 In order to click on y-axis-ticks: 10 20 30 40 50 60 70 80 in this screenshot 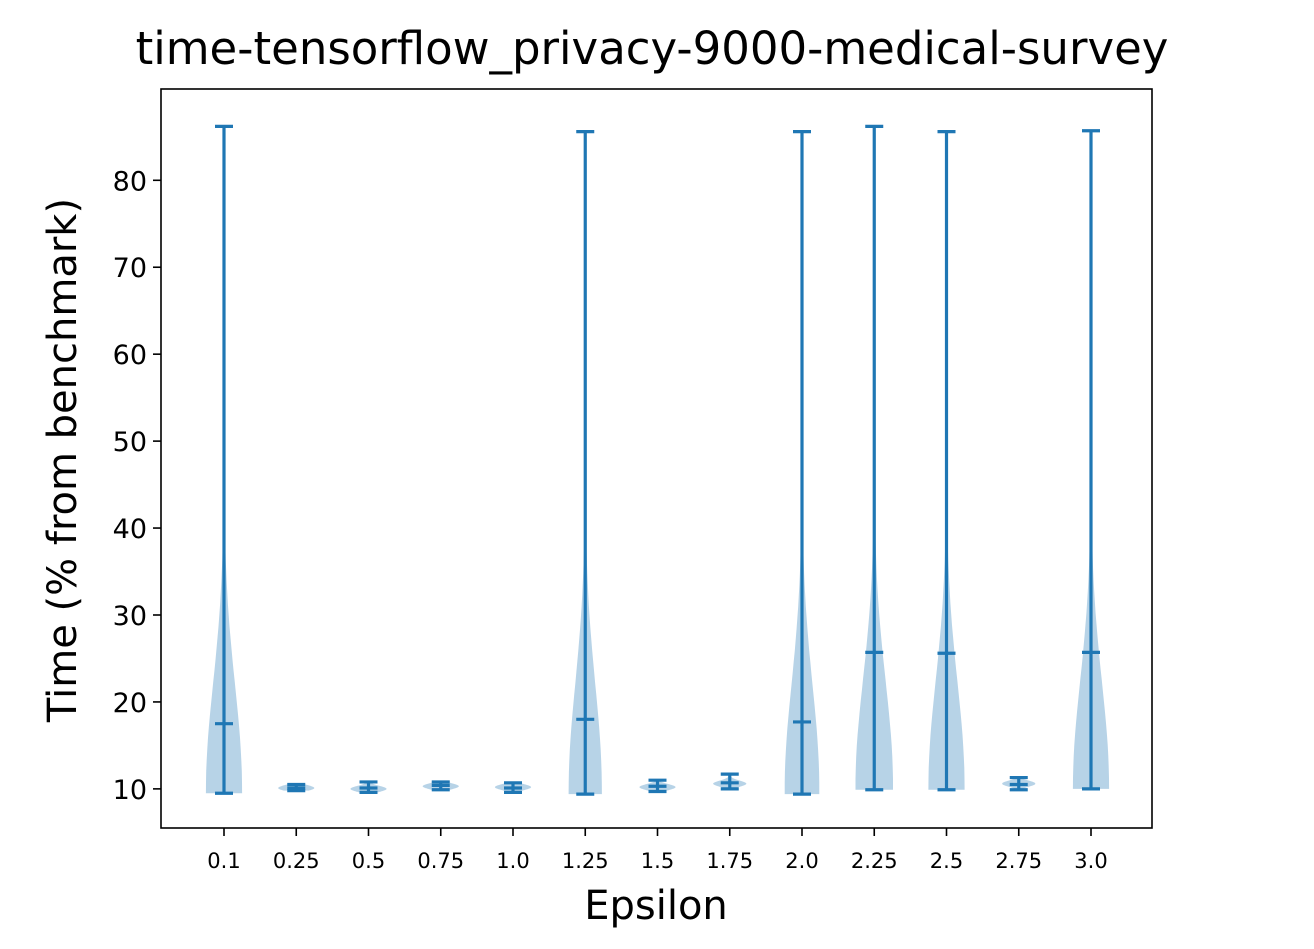, I will do `click(137, 486)`.